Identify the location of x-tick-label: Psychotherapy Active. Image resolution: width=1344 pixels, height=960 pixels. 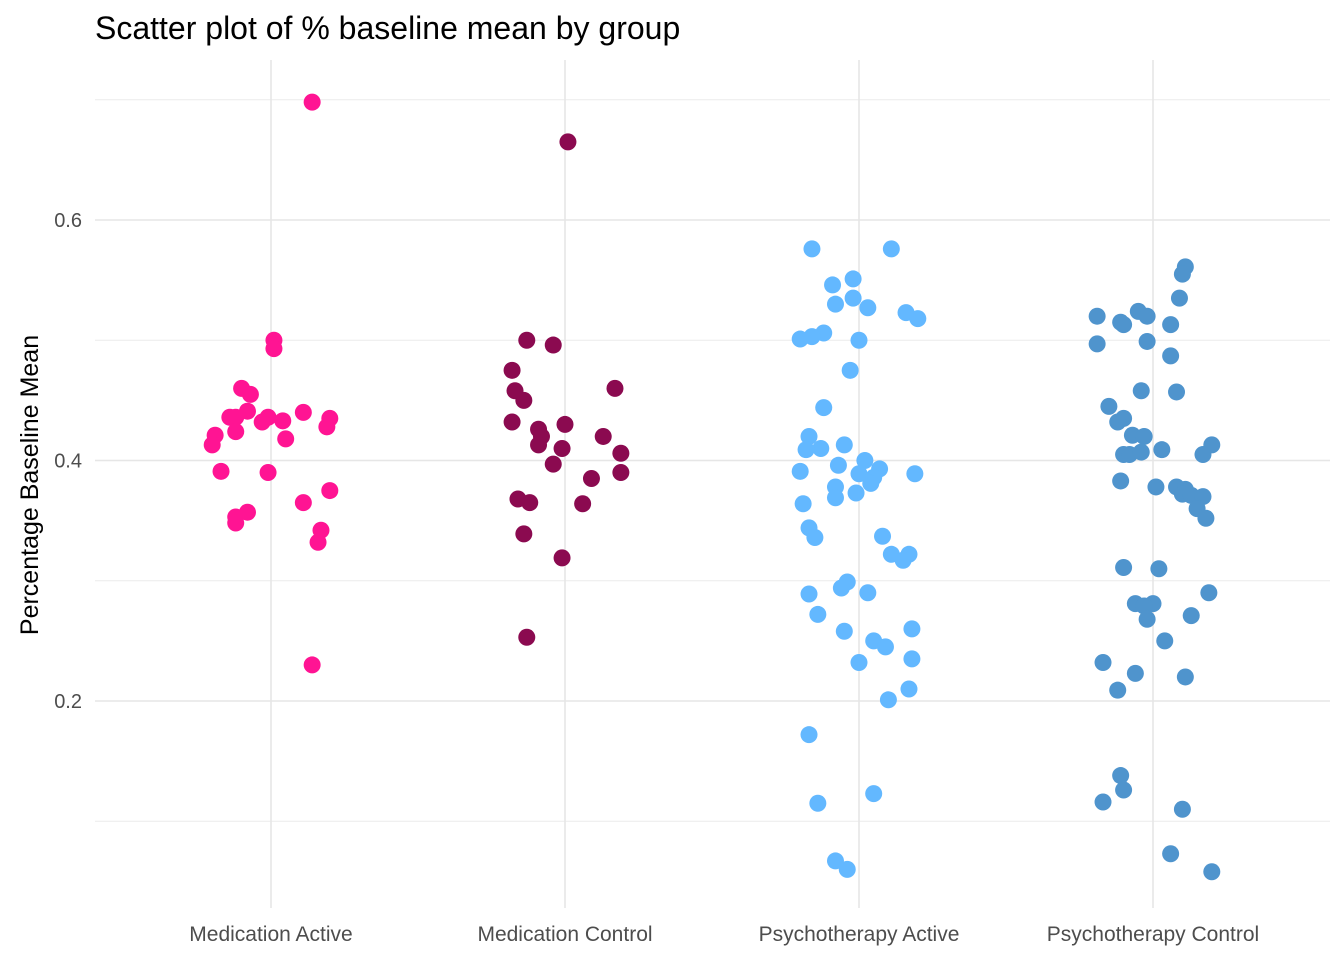
(859, 934).